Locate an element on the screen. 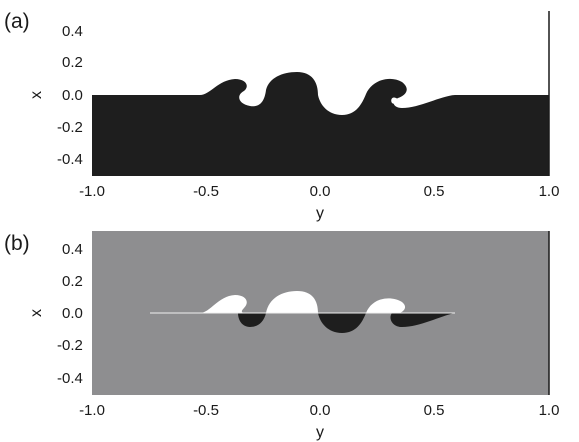  panel-a-ytick: 0.4 is located at coordinates (72, 31).